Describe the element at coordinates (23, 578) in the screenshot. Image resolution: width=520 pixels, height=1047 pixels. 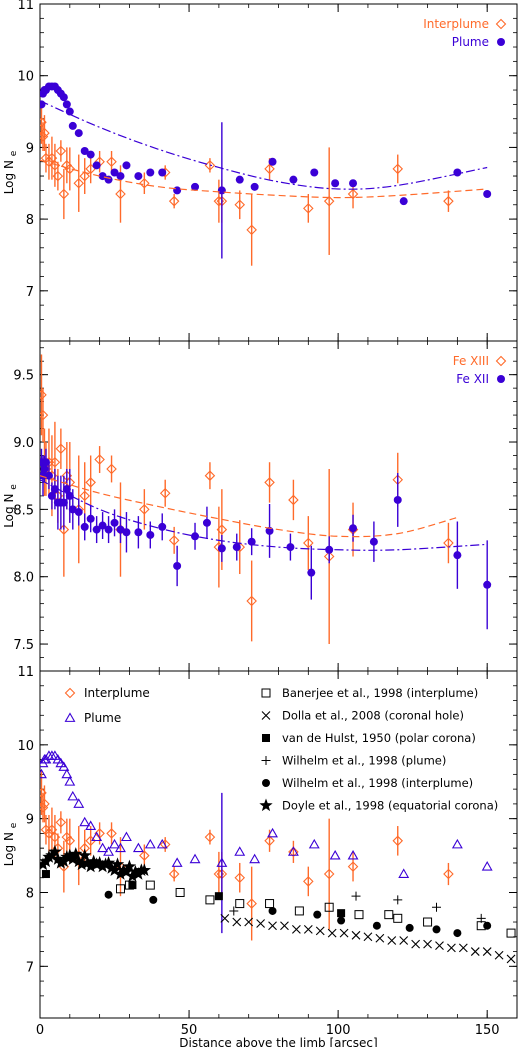
I see `y-tick-label: 8.0` at that location.